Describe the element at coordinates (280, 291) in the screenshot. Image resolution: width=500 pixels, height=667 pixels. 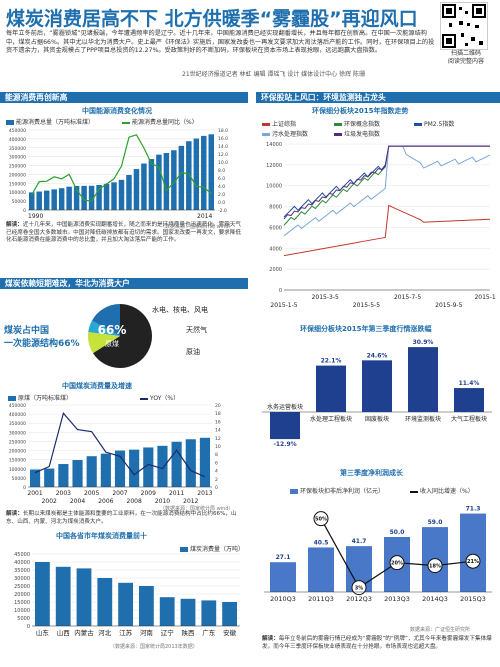
I see `env-y-tick: 0` at that location.